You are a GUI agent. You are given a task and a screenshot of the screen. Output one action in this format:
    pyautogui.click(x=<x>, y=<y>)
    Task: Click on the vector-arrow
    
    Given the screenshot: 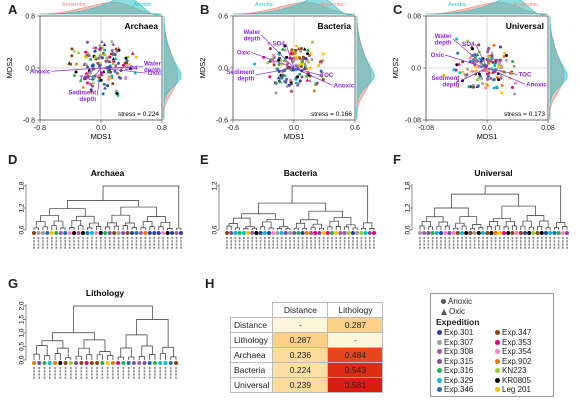 What is the action you would take?
    pyautogui.click(x=273, y=60)
    